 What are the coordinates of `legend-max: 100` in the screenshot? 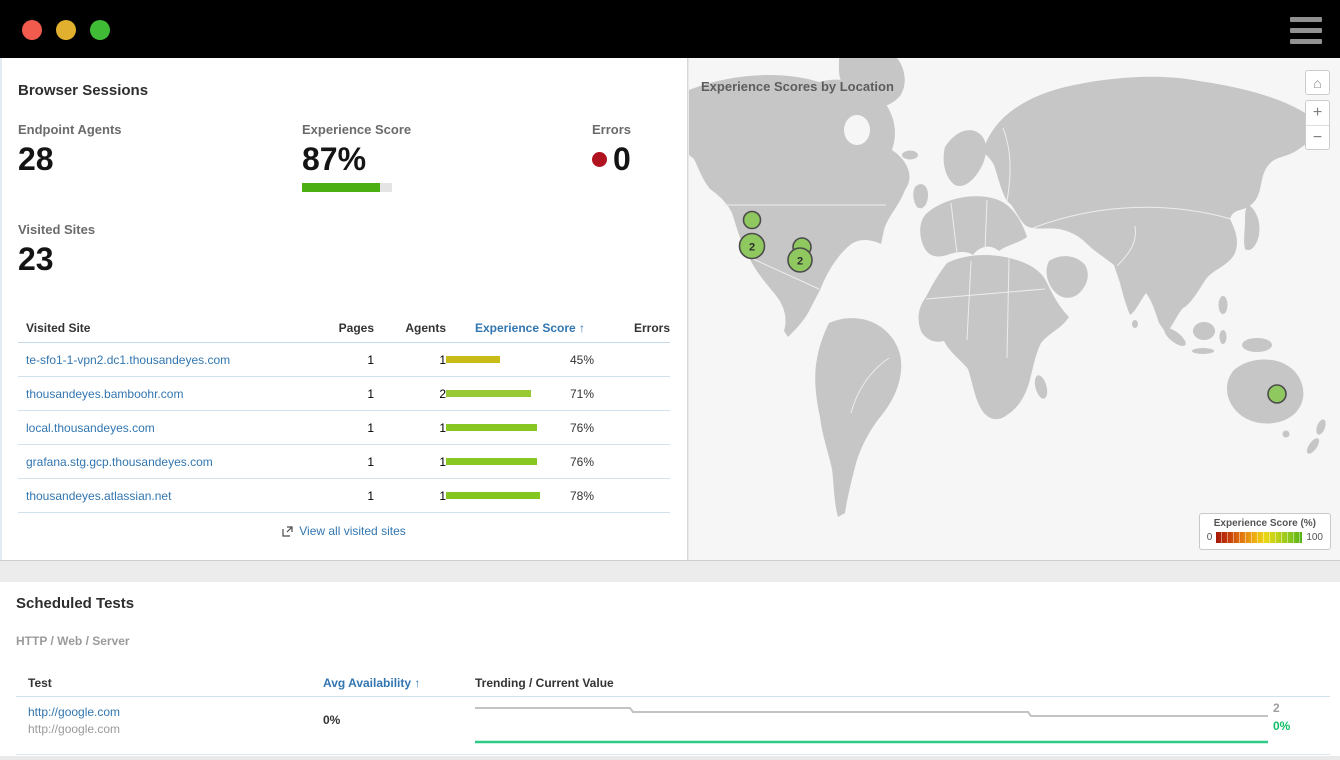 It's located at (1314, 537).